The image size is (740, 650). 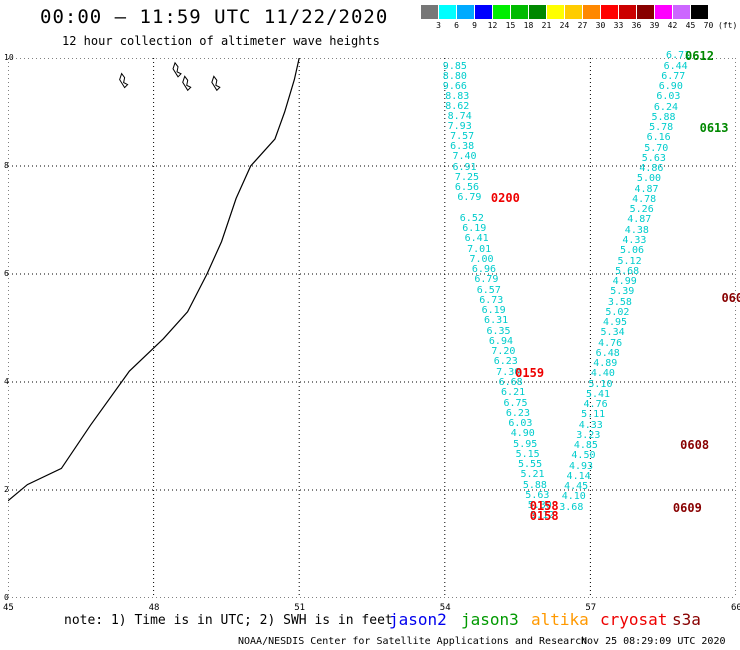 What do you see at coordinates (607, 353) in the screenshot?
I see `wave-height-label: 6.48` at bounding box center [607, 353].